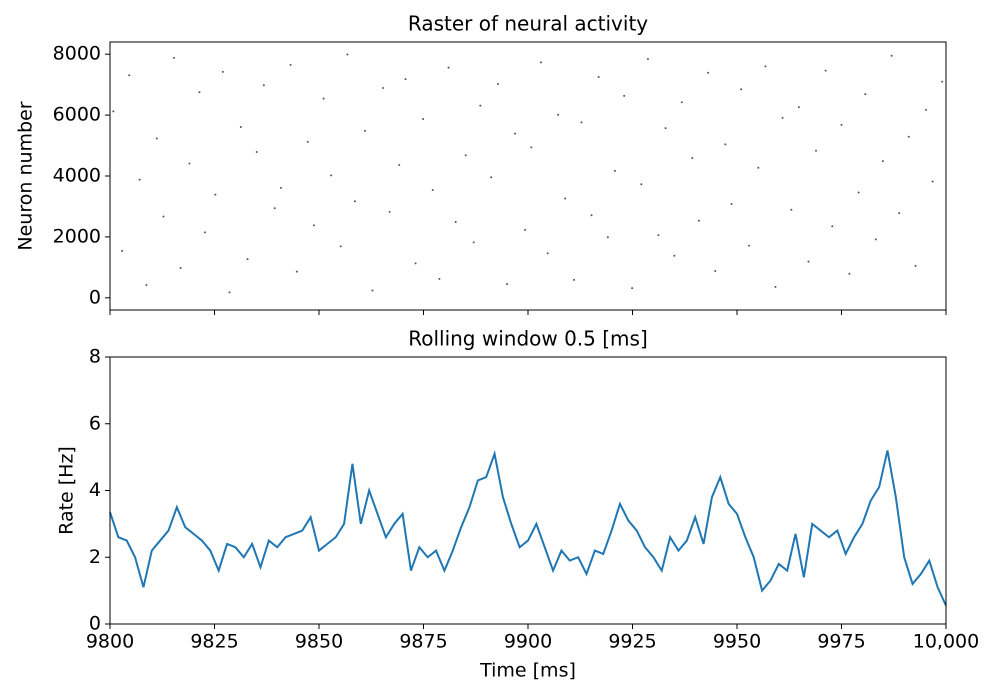 This screenshot has height=700, width=1000. I want to click on x-tick-label: 9825, so click(214, 642).